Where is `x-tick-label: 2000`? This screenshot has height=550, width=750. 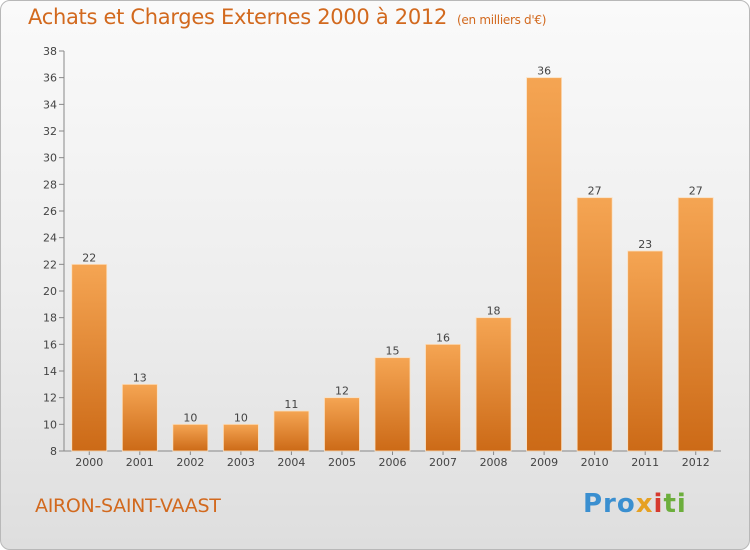 x-tick-label: 2000 is located at coordinates (89, 462).